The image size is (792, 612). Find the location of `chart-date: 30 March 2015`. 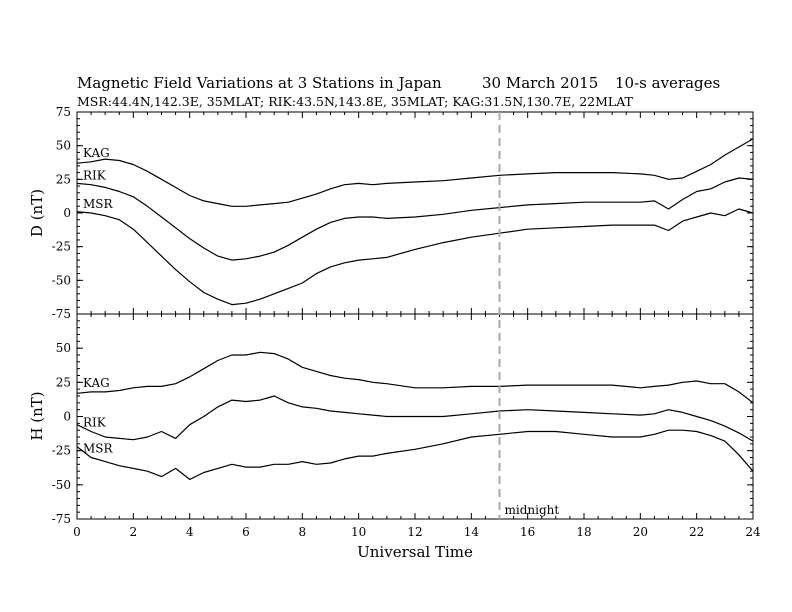

chart-date: 30 March 2015 is located at coordinates (540, 83).